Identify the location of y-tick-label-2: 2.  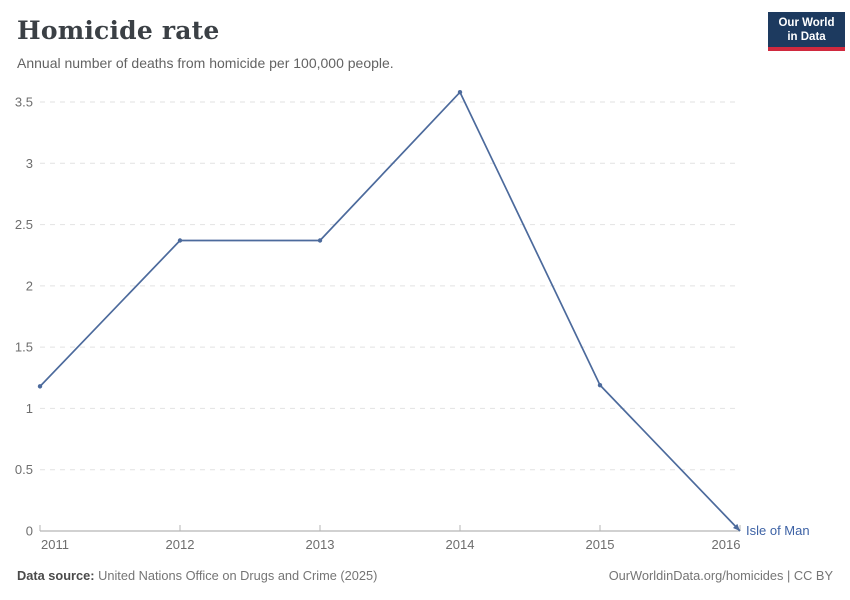
(29, 285).